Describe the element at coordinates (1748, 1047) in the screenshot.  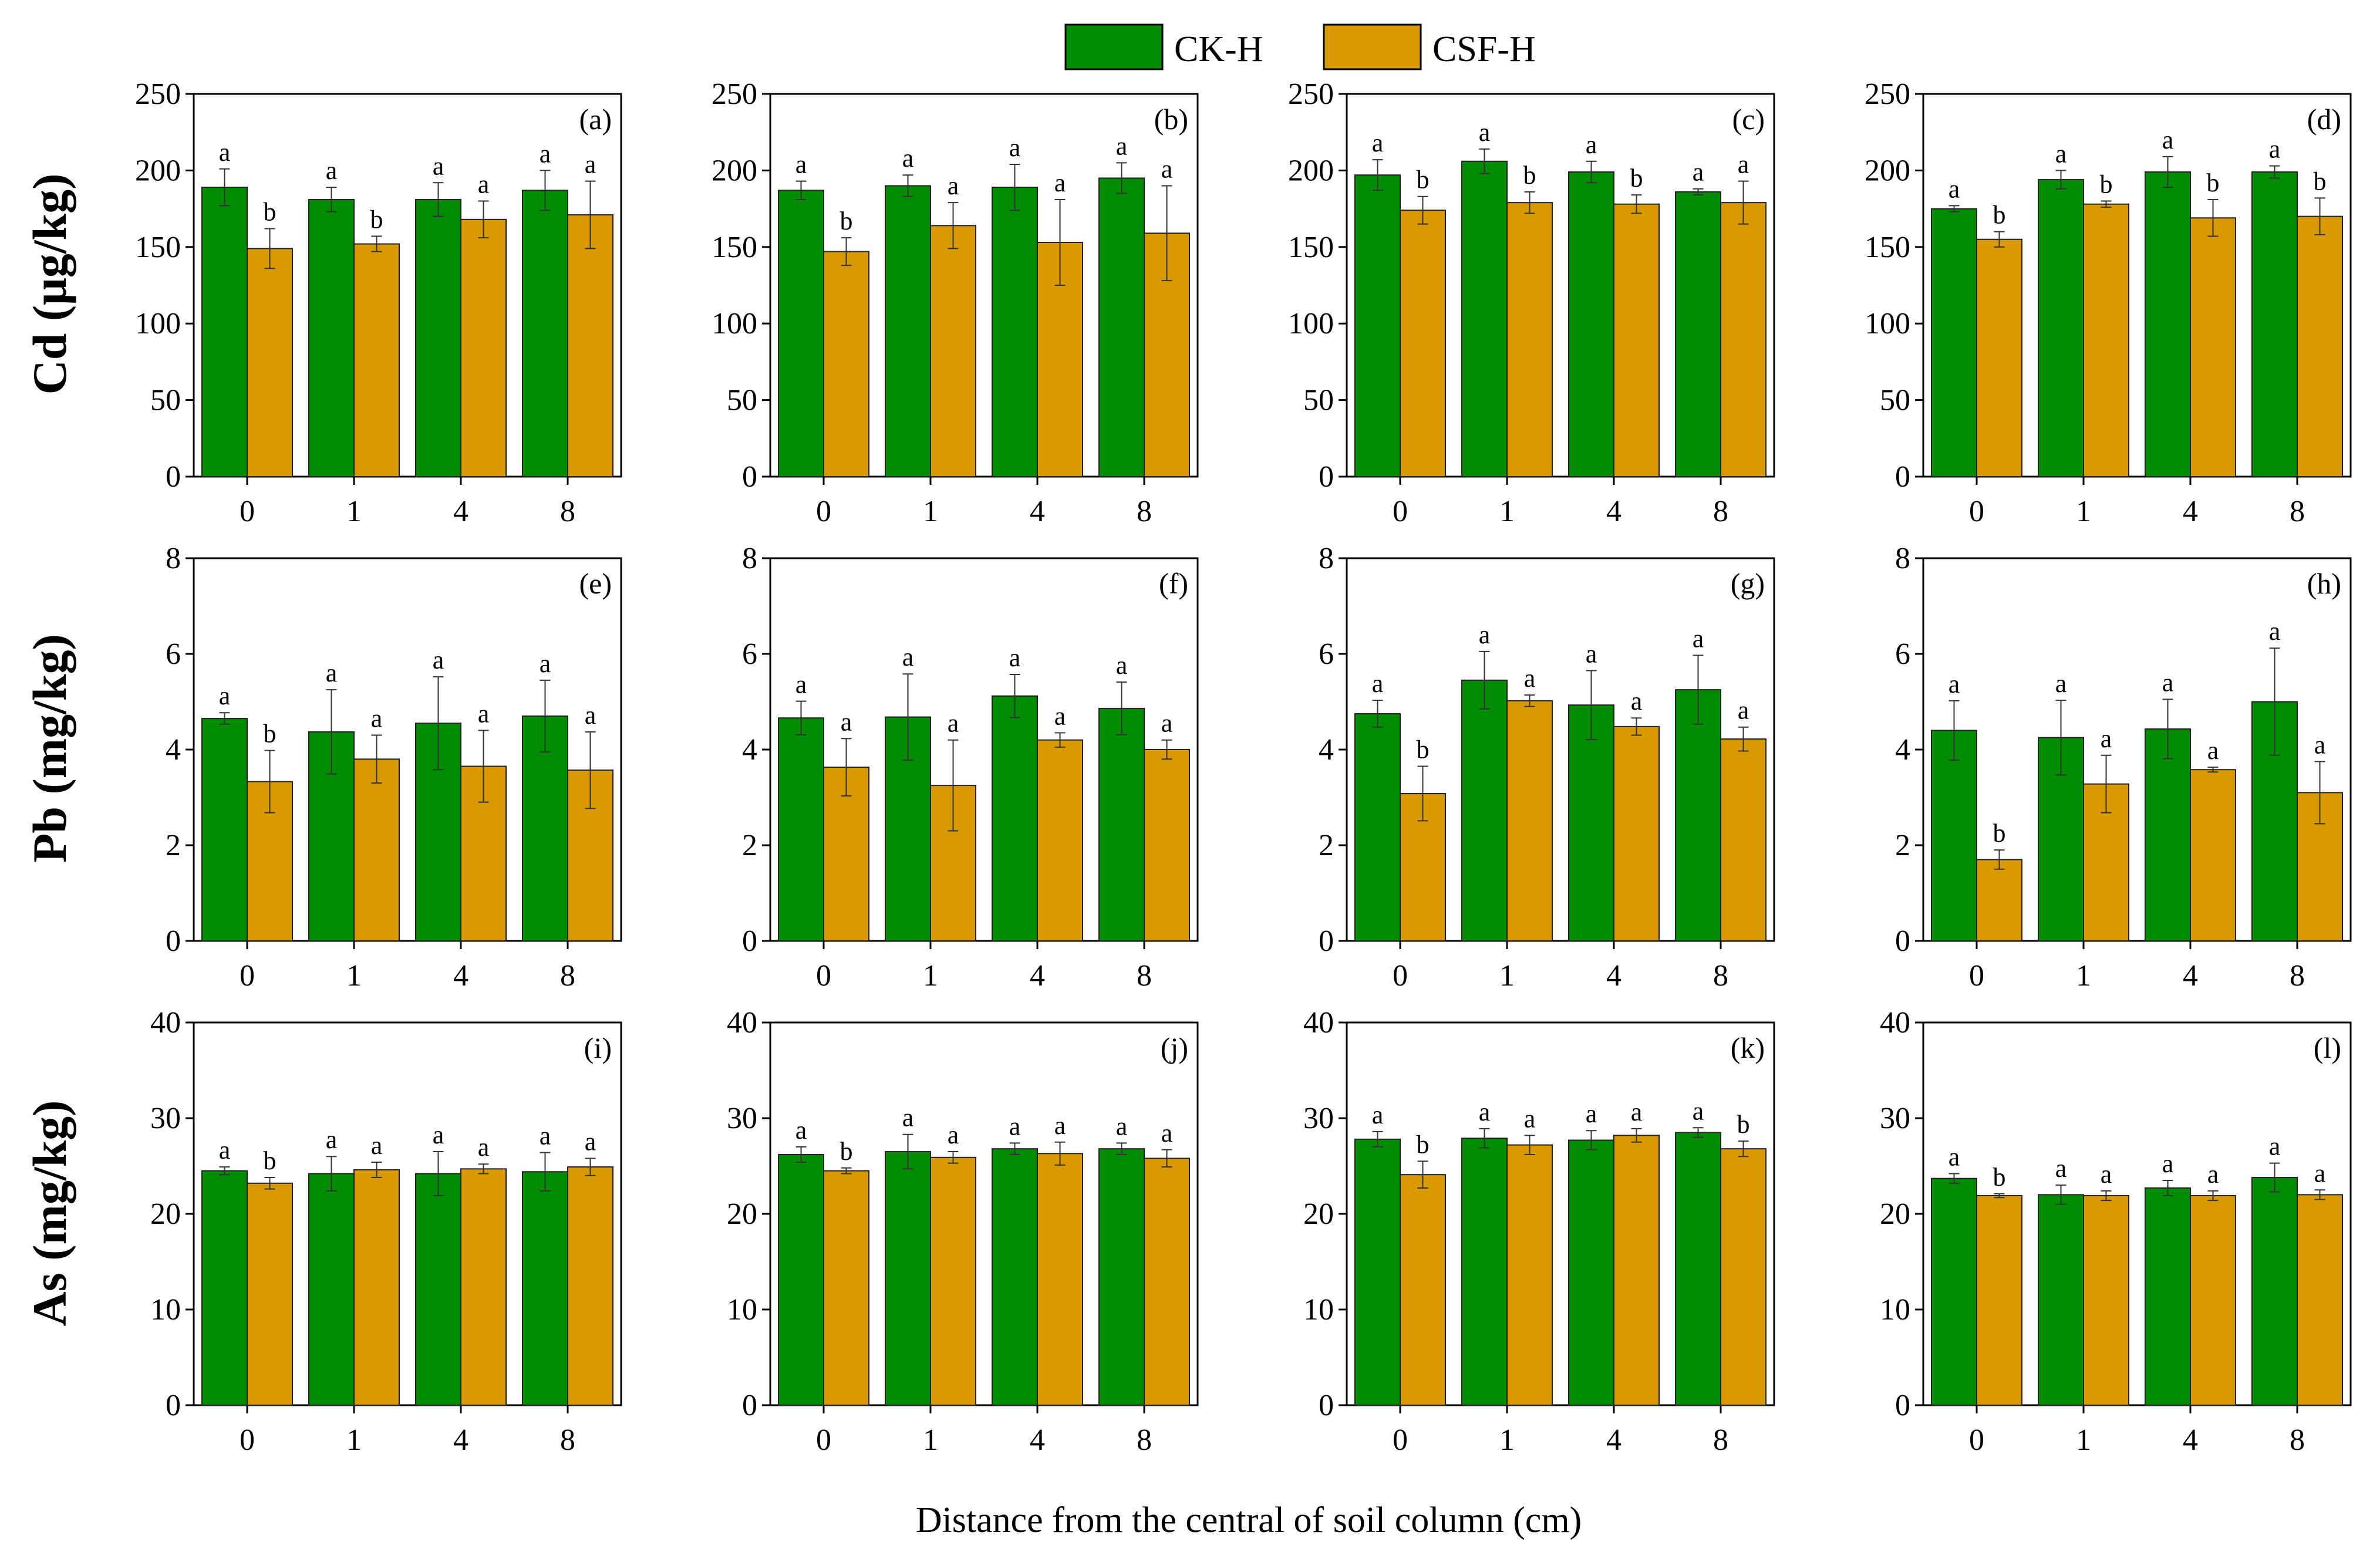
I see `panel-label: (k)` at that location.